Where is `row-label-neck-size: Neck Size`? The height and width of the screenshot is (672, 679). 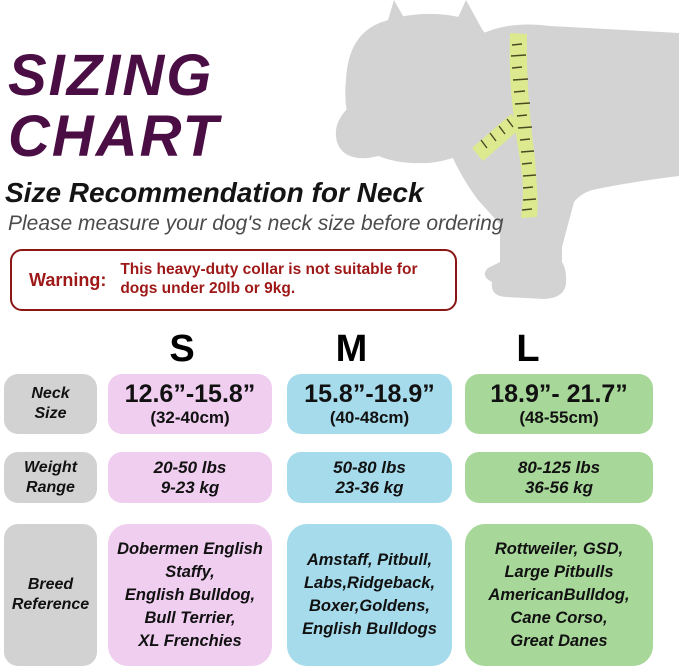 row-label-neck-size: Neck Size is located at coordinates (50, 404).